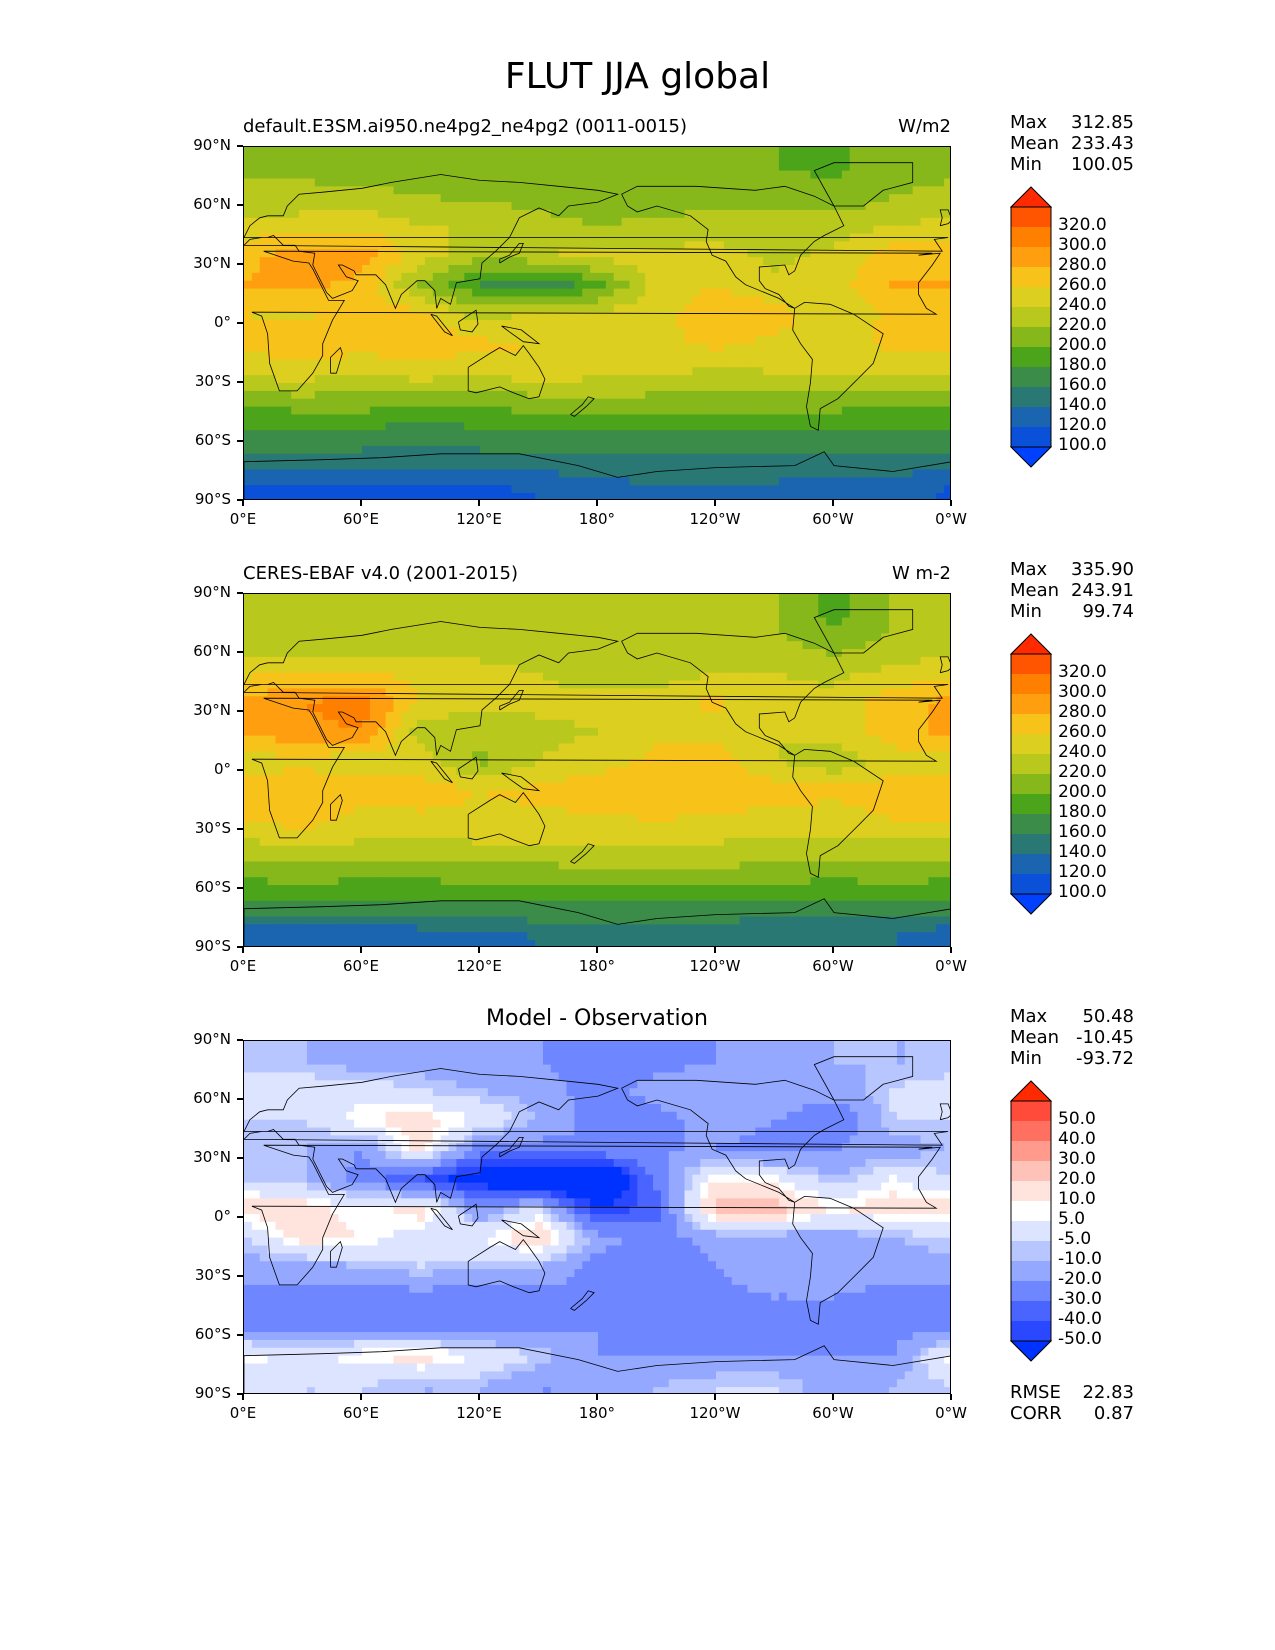 The image size is (1275, 1650). I want to click on colorbar-tick-label: 260.0, so click(1082, 285).